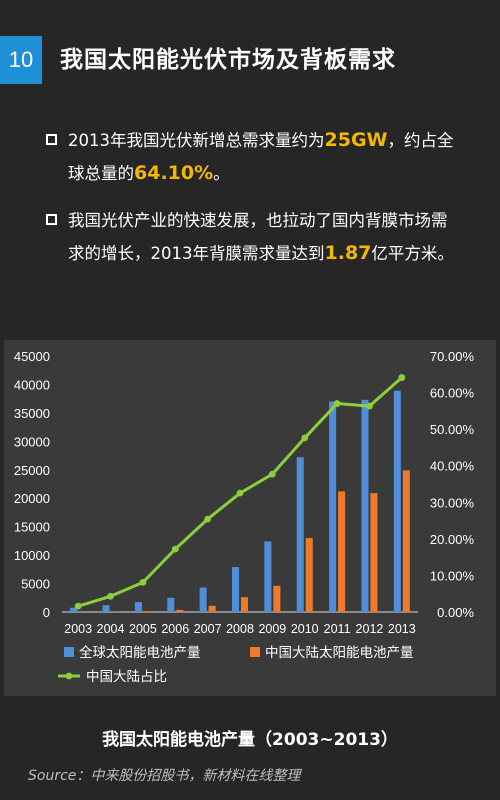 Image resolution: width=500 pixels, height=800 pixels. I want to click on x-tick-label: 2009, so click(272, 629).